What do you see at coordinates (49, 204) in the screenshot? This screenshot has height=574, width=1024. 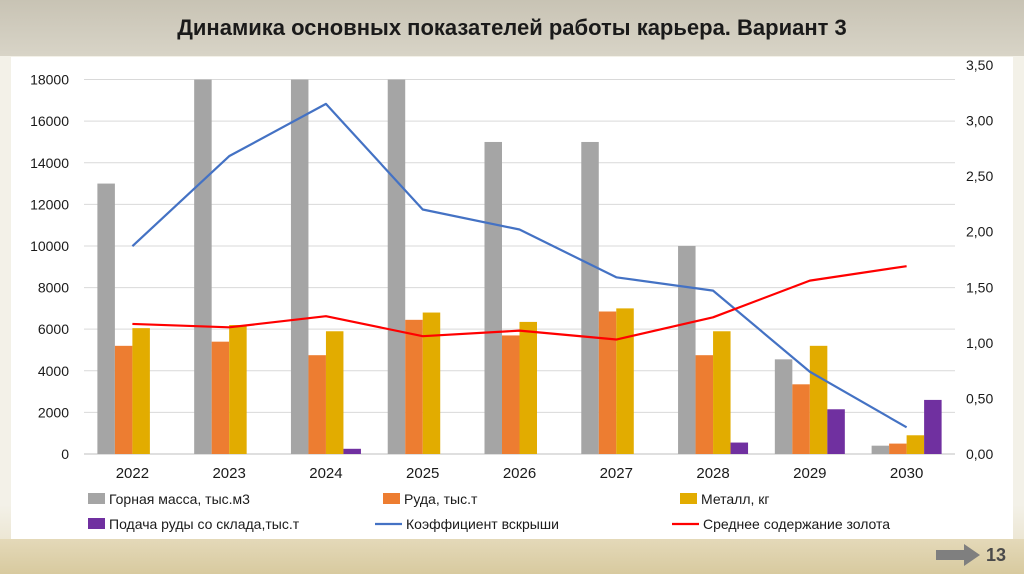 I see `y-left-tick-label: 12000` at bounding box center [49, 204].